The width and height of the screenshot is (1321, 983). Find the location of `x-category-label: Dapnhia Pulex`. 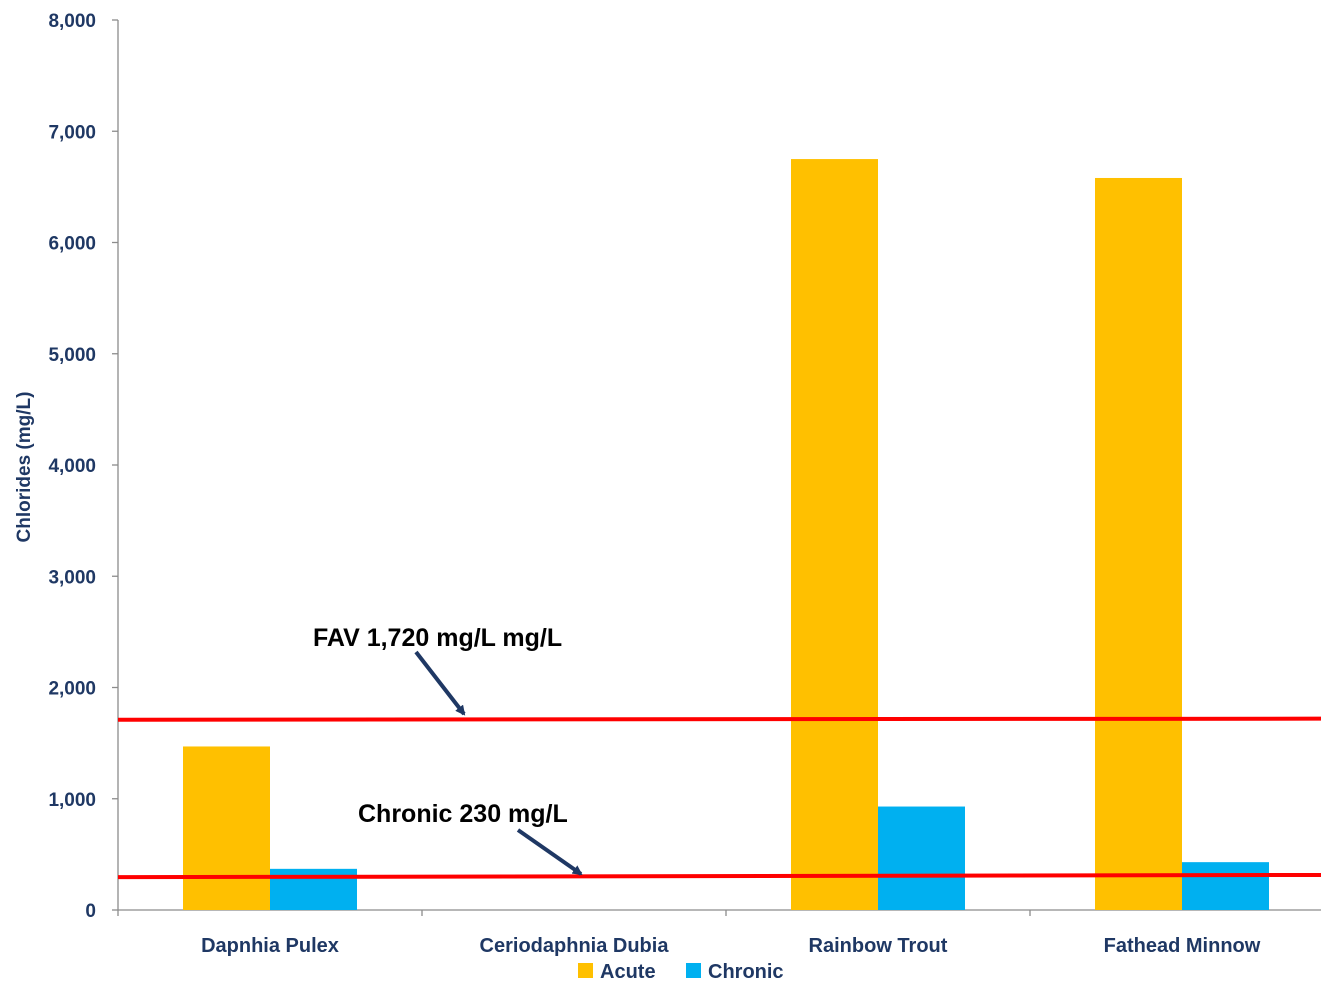

x-category-label: Dapnhia Pulex is located at coordinates (270, 946).